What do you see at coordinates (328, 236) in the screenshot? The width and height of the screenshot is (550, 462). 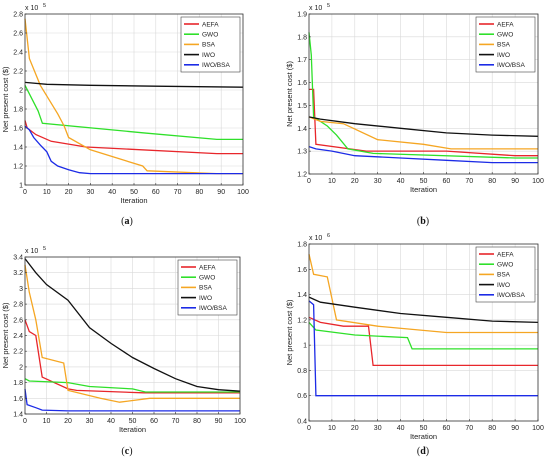 I see `axis-exponent-power: 6` at bounding box center [328, 236].